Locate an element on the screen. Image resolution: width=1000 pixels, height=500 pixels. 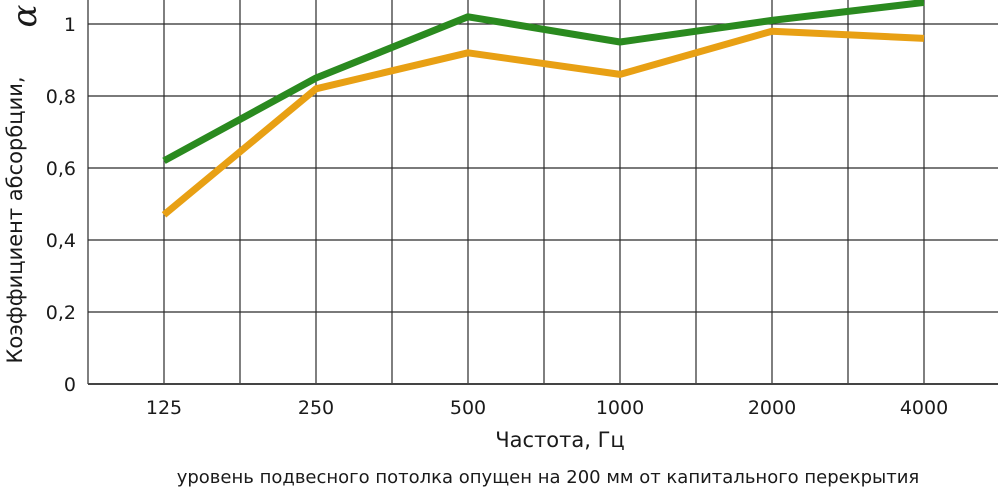
y-tick-label: 0,4 is located at coordinates (61, 241).